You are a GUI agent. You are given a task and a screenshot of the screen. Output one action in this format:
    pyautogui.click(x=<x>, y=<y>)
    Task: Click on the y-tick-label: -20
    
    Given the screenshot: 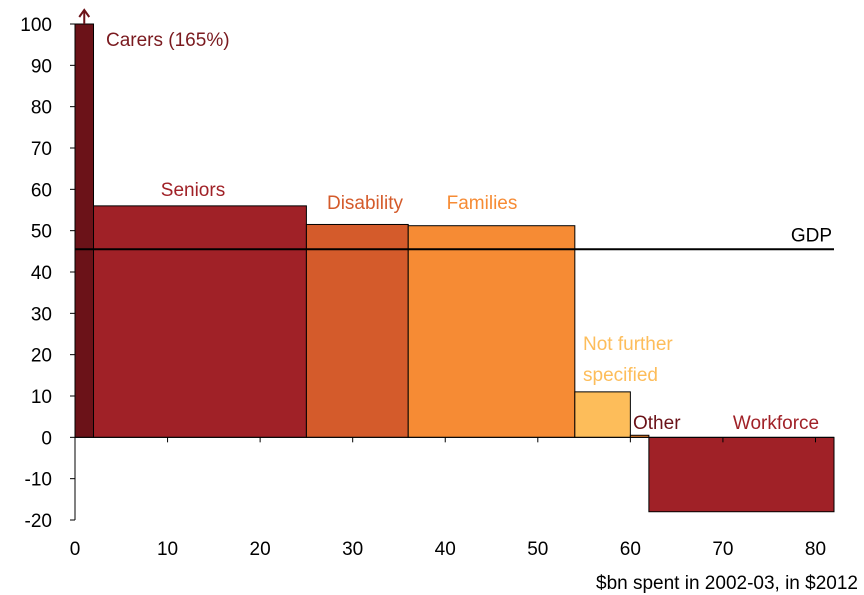 What is the action you would take?
    pyautogui.click(x=38, y=521)
    